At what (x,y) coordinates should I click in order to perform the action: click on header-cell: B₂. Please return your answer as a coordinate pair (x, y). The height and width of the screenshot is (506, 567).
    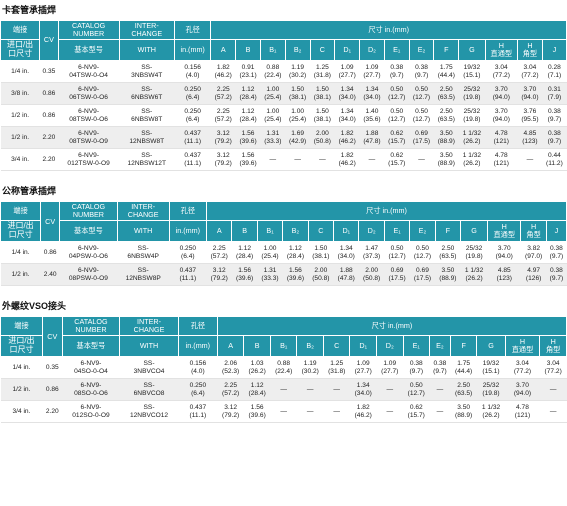
    Looking at the image, I should click on (297, 50).